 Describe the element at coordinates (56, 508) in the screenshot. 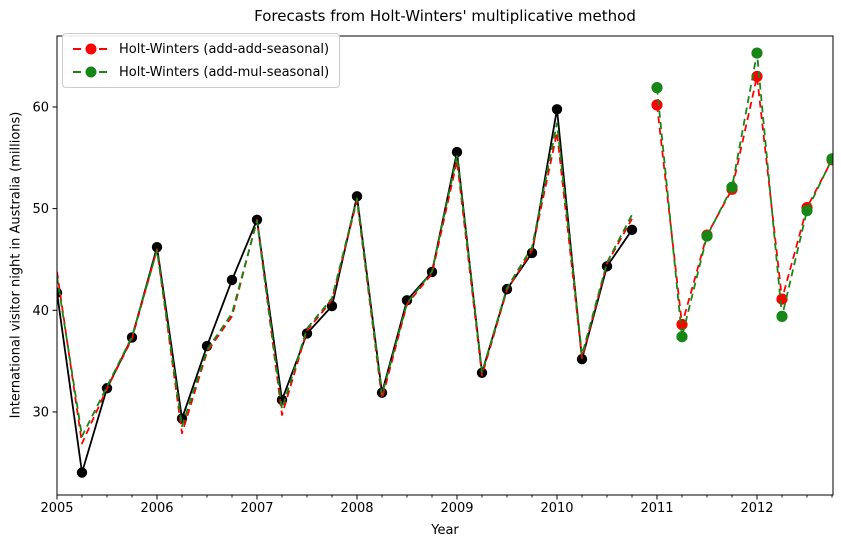

I see `svg-text: 2005` at that location.